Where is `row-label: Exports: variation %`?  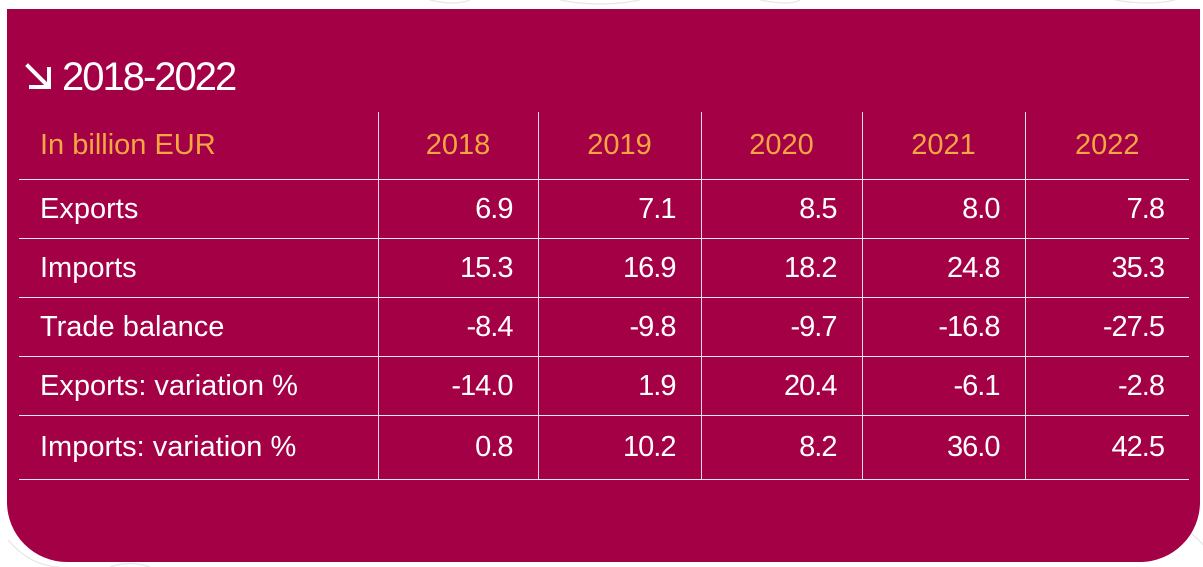
row-label: Exports: variation % is located at coordinates (198, 386).